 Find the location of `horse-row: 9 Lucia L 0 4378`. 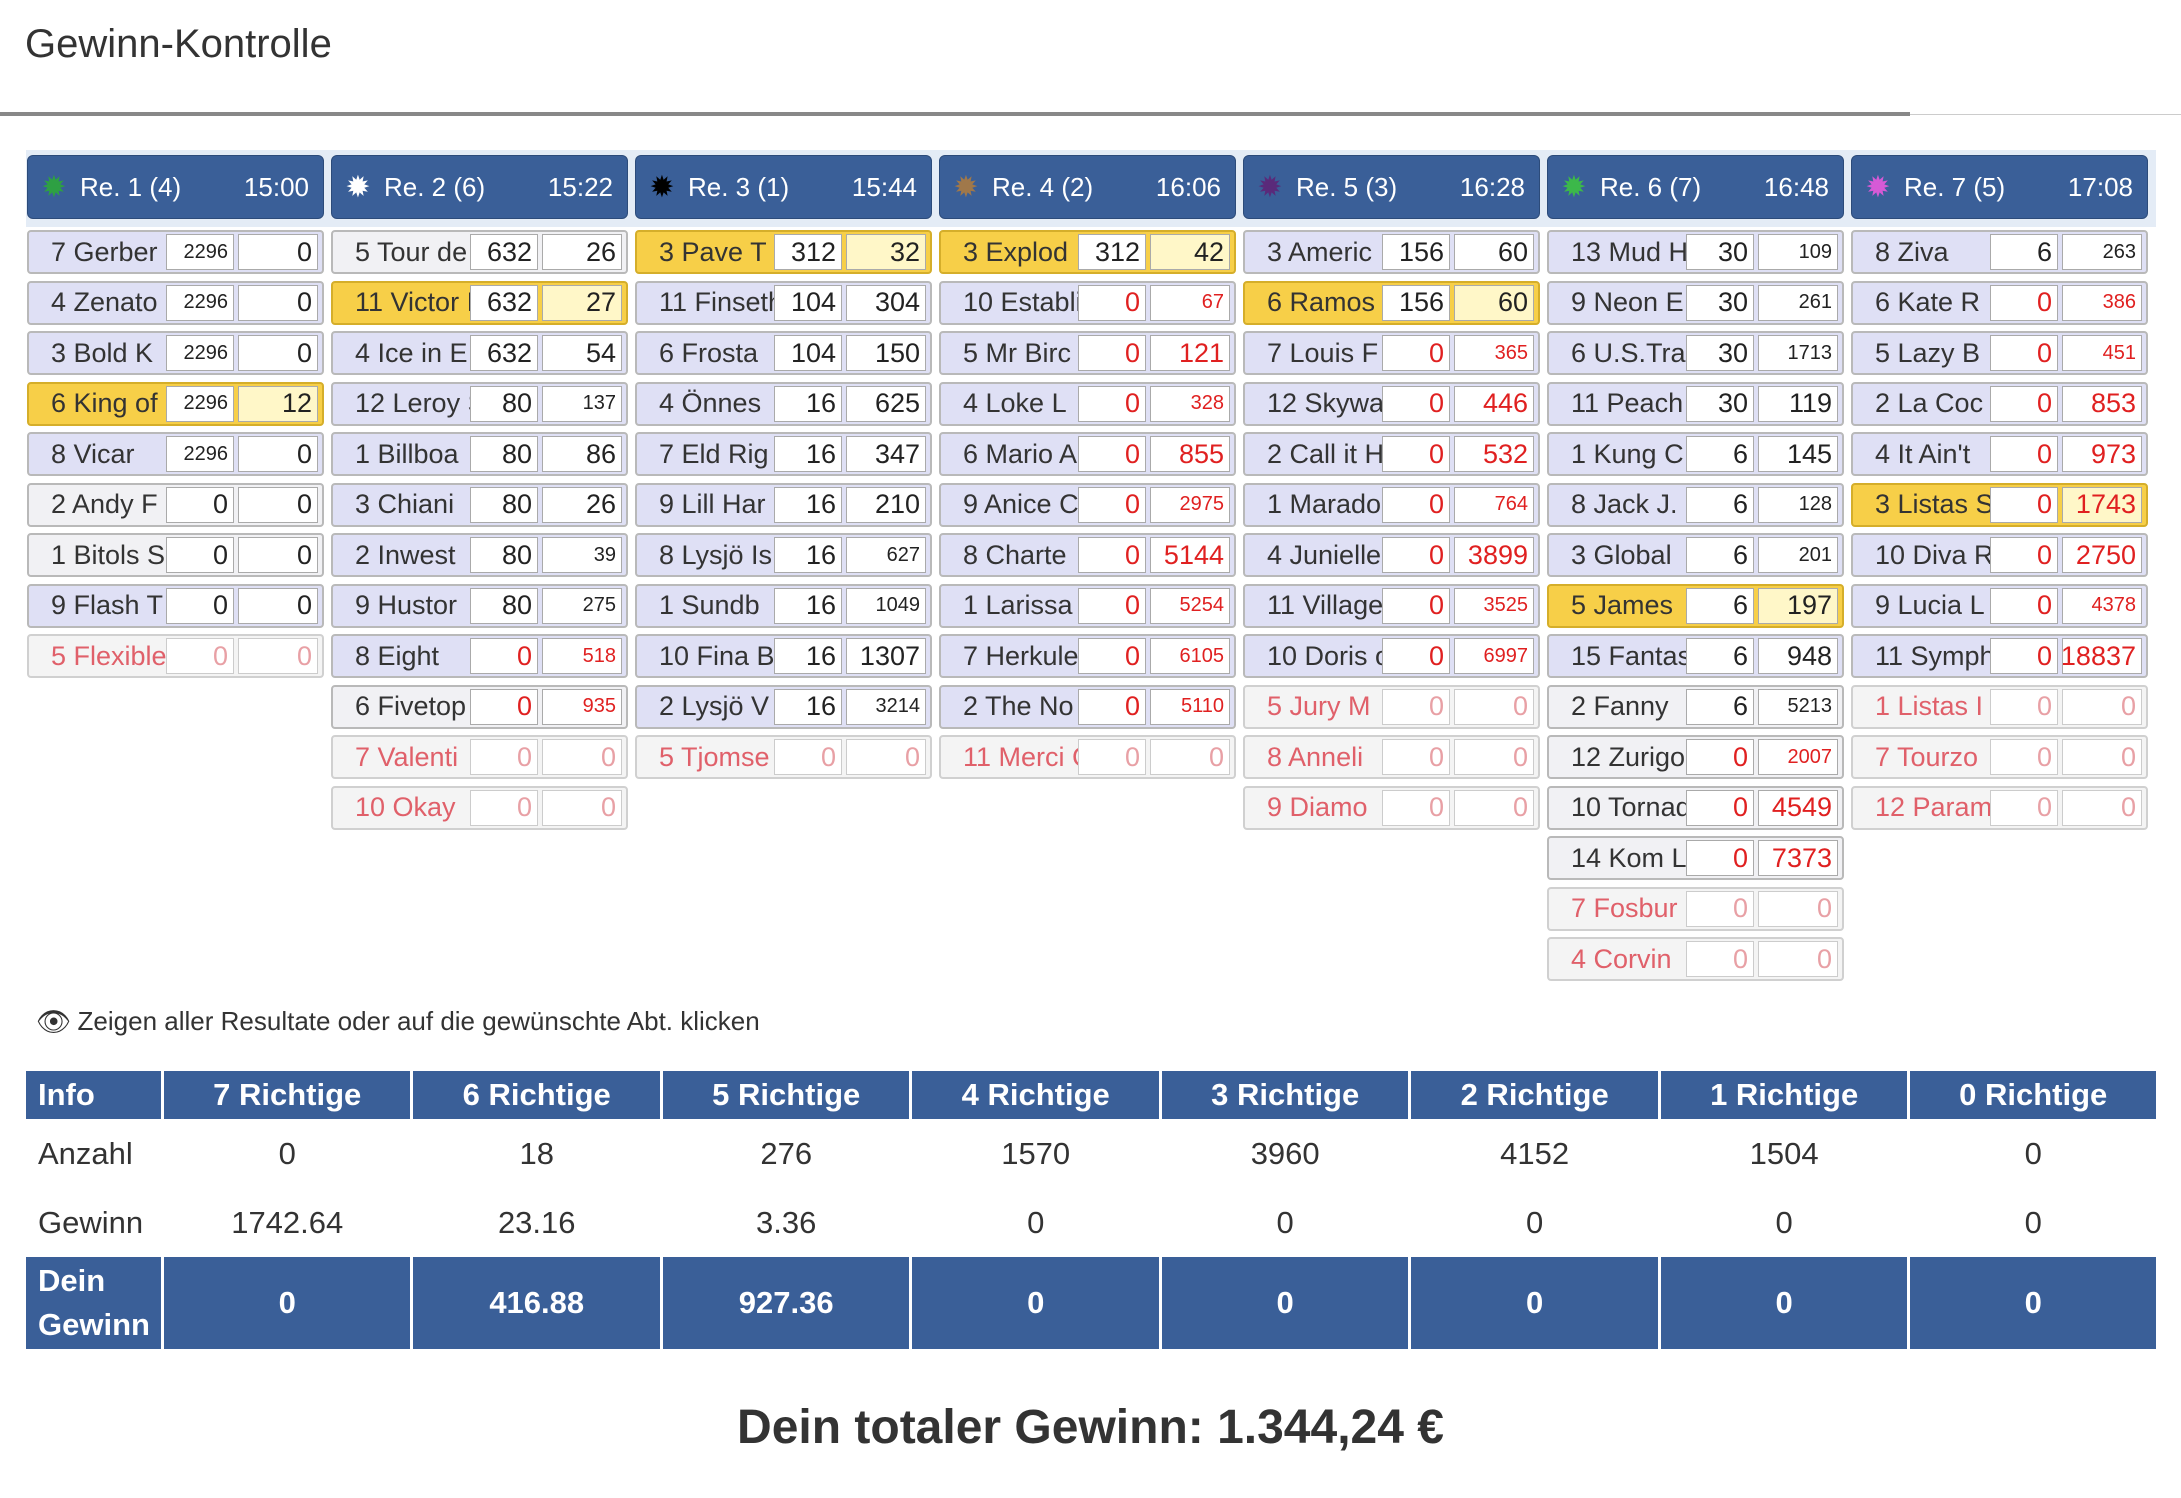

horse-row: 9 Lucia L 0 4378 is located at coordinates (1999, 605).